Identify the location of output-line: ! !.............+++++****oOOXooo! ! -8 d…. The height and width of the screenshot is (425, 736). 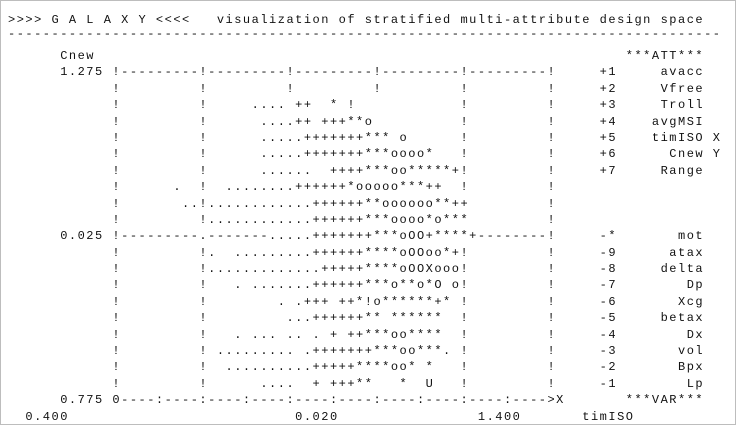
(356, 269).